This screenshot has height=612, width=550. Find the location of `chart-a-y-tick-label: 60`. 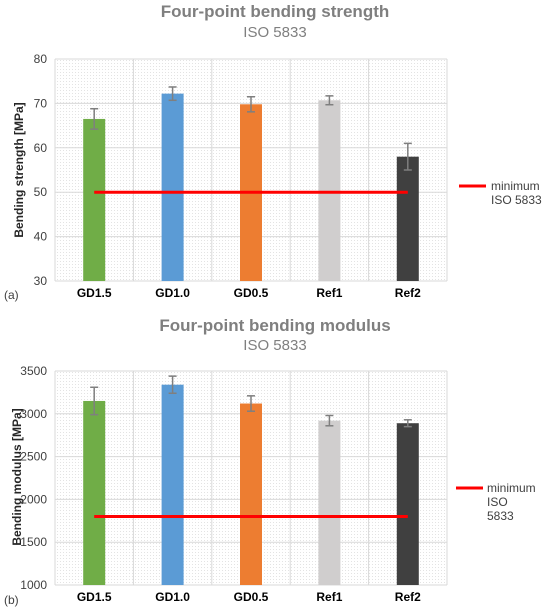

chart-a-y-tick-label: 60 is located at coordinates (41, 148).